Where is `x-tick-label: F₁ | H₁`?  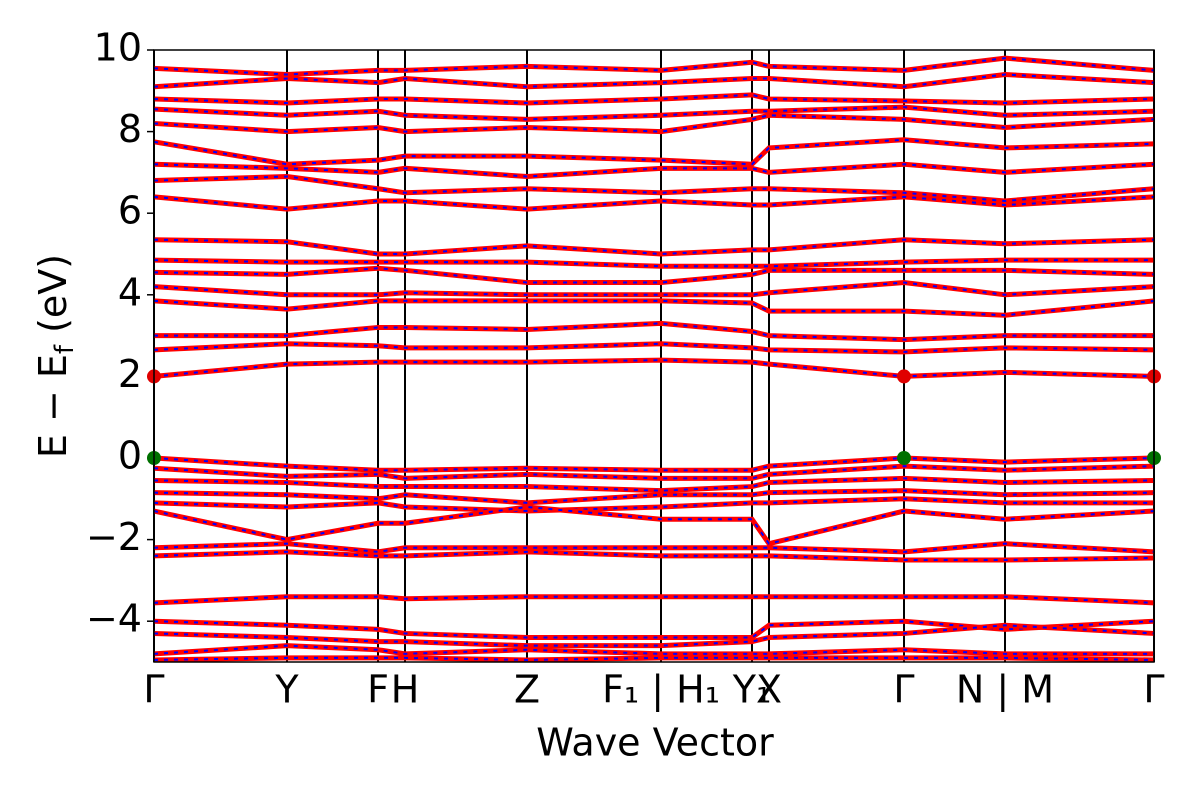 x-tick-label: F₁ | H₁ is located at coordinates (661, 690).